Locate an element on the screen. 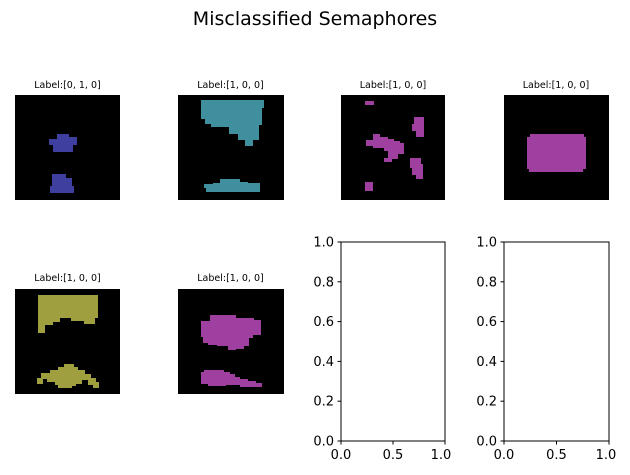 The image size is (630, 475). panel-8-y-ticks is located at coordinates (502, 341).